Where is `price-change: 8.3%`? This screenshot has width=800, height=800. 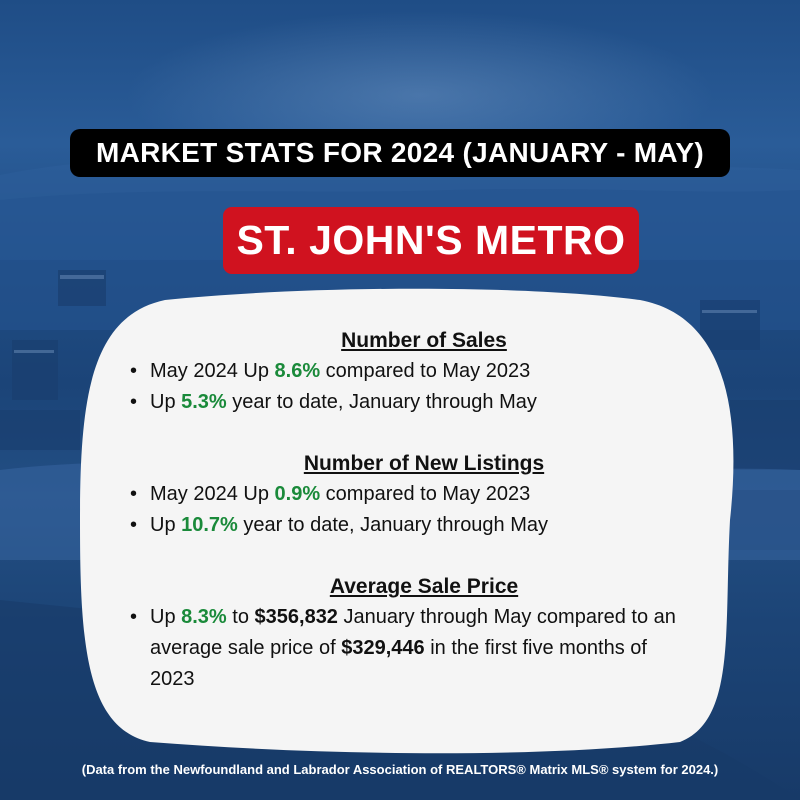
price-change: 8.3% is located at coordinates (204, 617).